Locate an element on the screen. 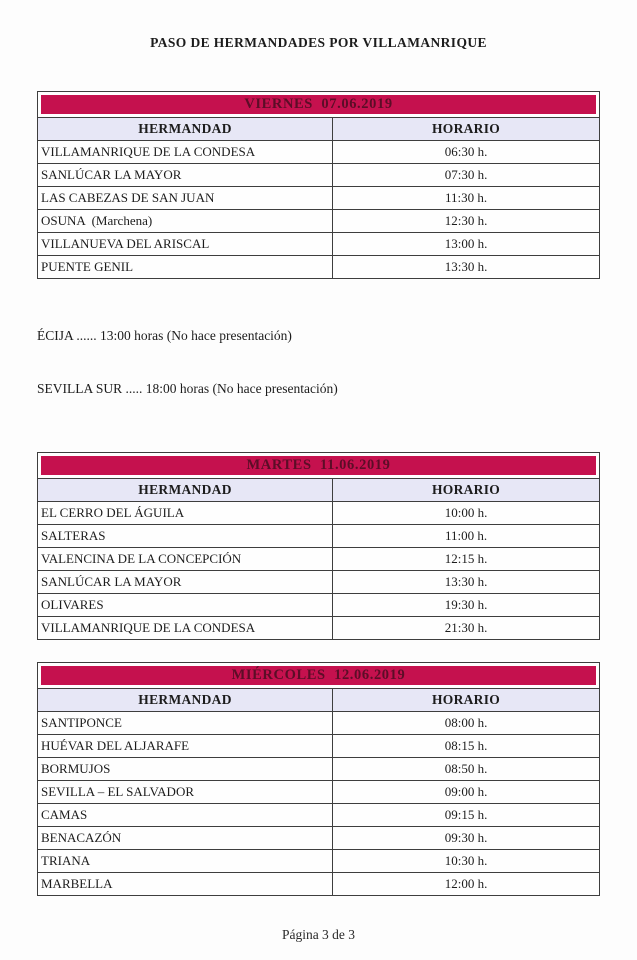  table-row: OSUNA (Marchena) 12:30 h. is located at coordinates (318, 221).